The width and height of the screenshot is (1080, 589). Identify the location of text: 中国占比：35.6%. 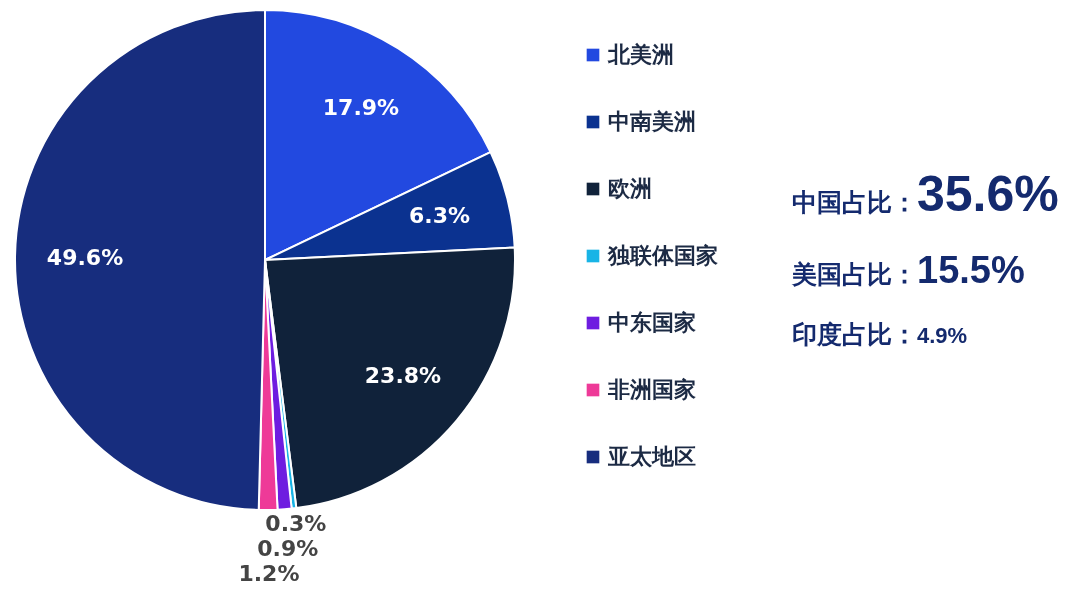
(925, 194).